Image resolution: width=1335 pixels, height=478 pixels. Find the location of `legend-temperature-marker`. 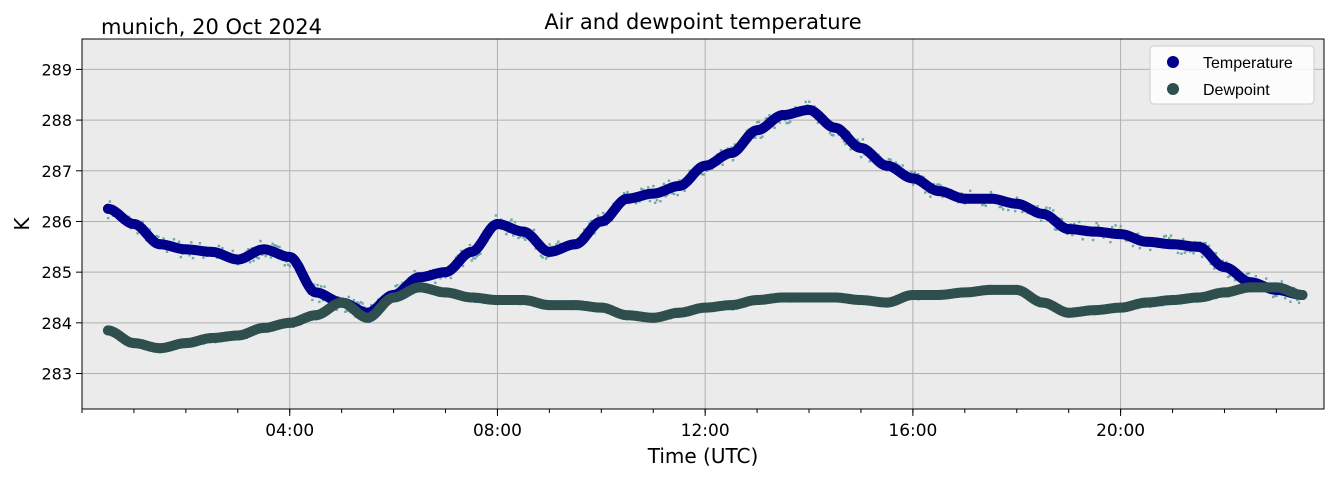

legend-temperature-marker is located at coordinates (1173, 62).